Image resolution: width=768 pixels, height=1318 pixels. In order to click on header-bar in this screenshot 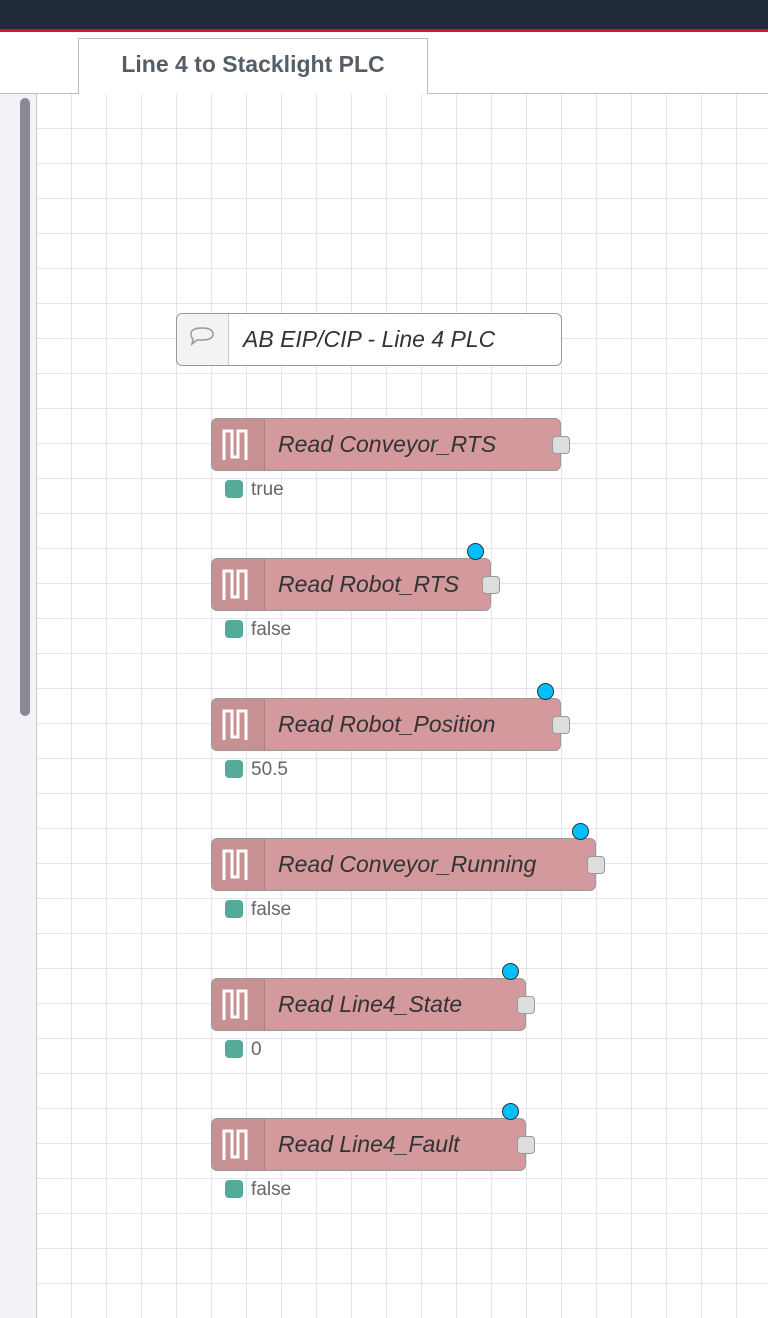, I will do `click(384, 16)`.